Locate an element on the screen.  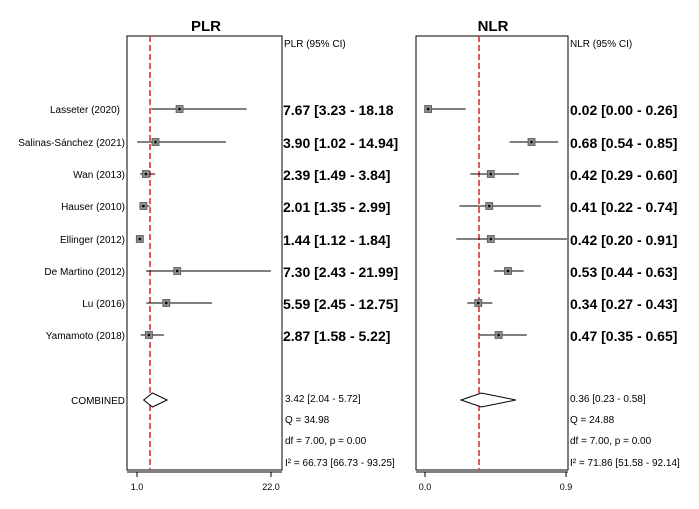
nlr-ci-label: 0.42 [0.29 - 0.60] is located at coordinates (623, 175).